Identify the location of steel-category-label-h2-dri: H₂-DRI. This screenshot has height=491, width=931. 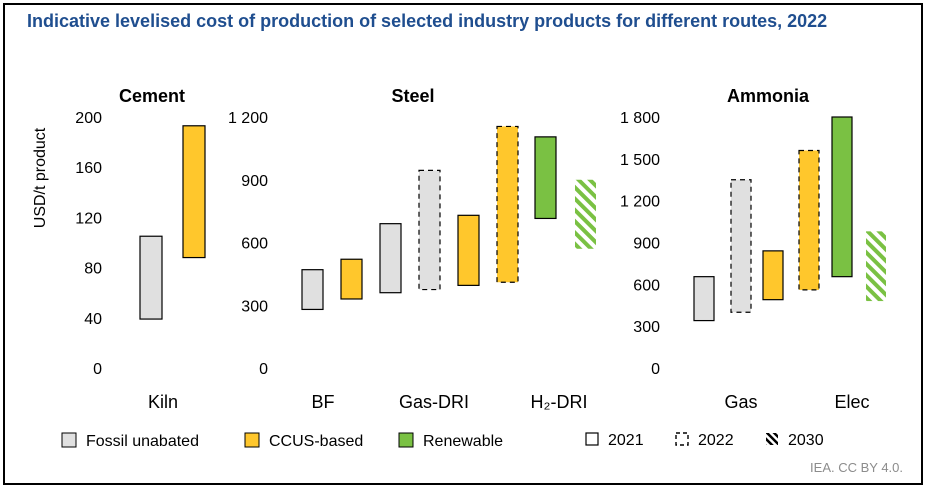
(559, 402).